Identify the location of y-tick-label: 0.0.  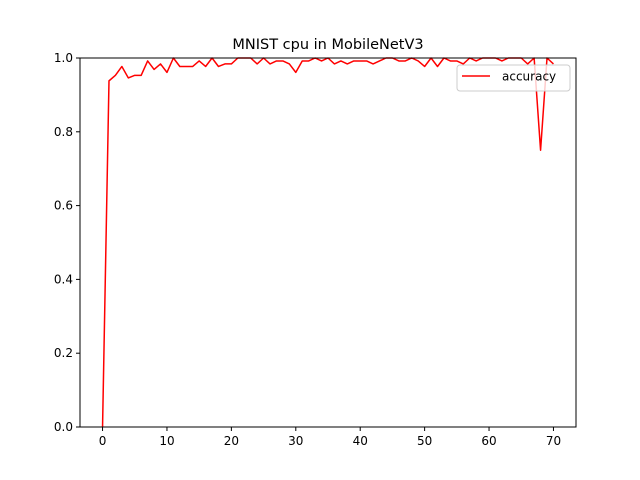
(63, 427).